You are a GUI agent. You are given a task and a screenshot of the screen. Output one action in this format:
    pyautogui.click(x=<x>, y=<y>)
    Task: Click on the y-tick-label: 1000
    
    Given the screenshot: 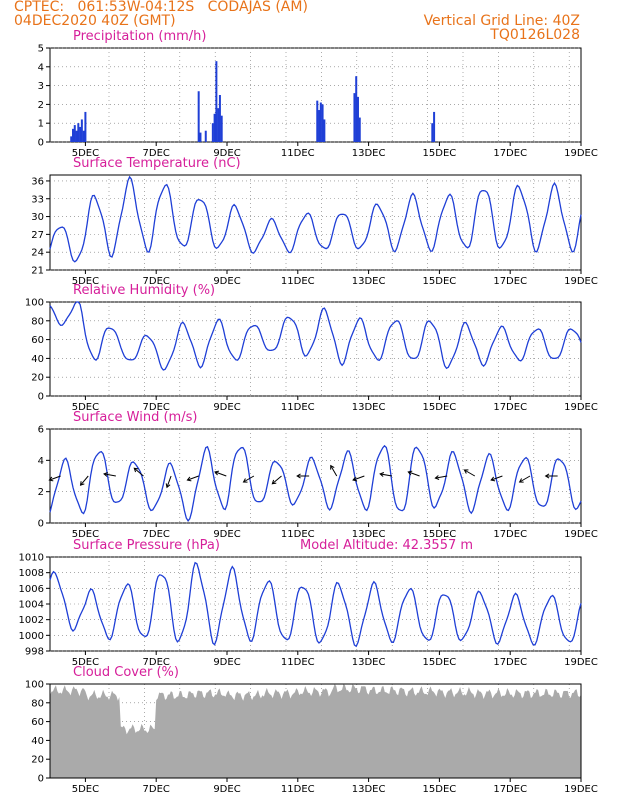 What is the action you would take?
    pyautogui.click(x=31, y=636)
    